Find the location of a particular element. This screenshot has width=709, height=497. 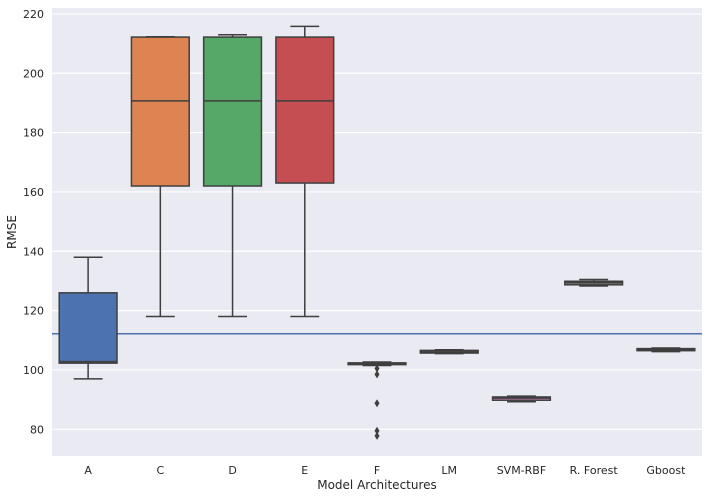

x-tick-label-c: C is located at coordinates (160, 470).